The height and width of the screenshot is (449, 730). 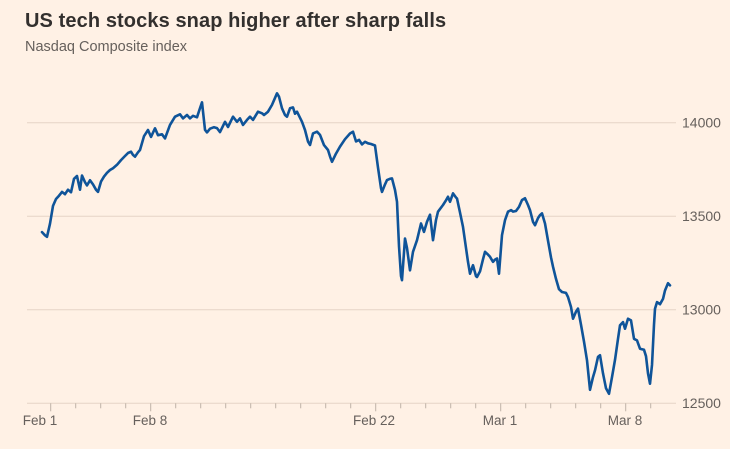 I want to click on x-axis-label: Feb 8, so click(x=150, y=420).